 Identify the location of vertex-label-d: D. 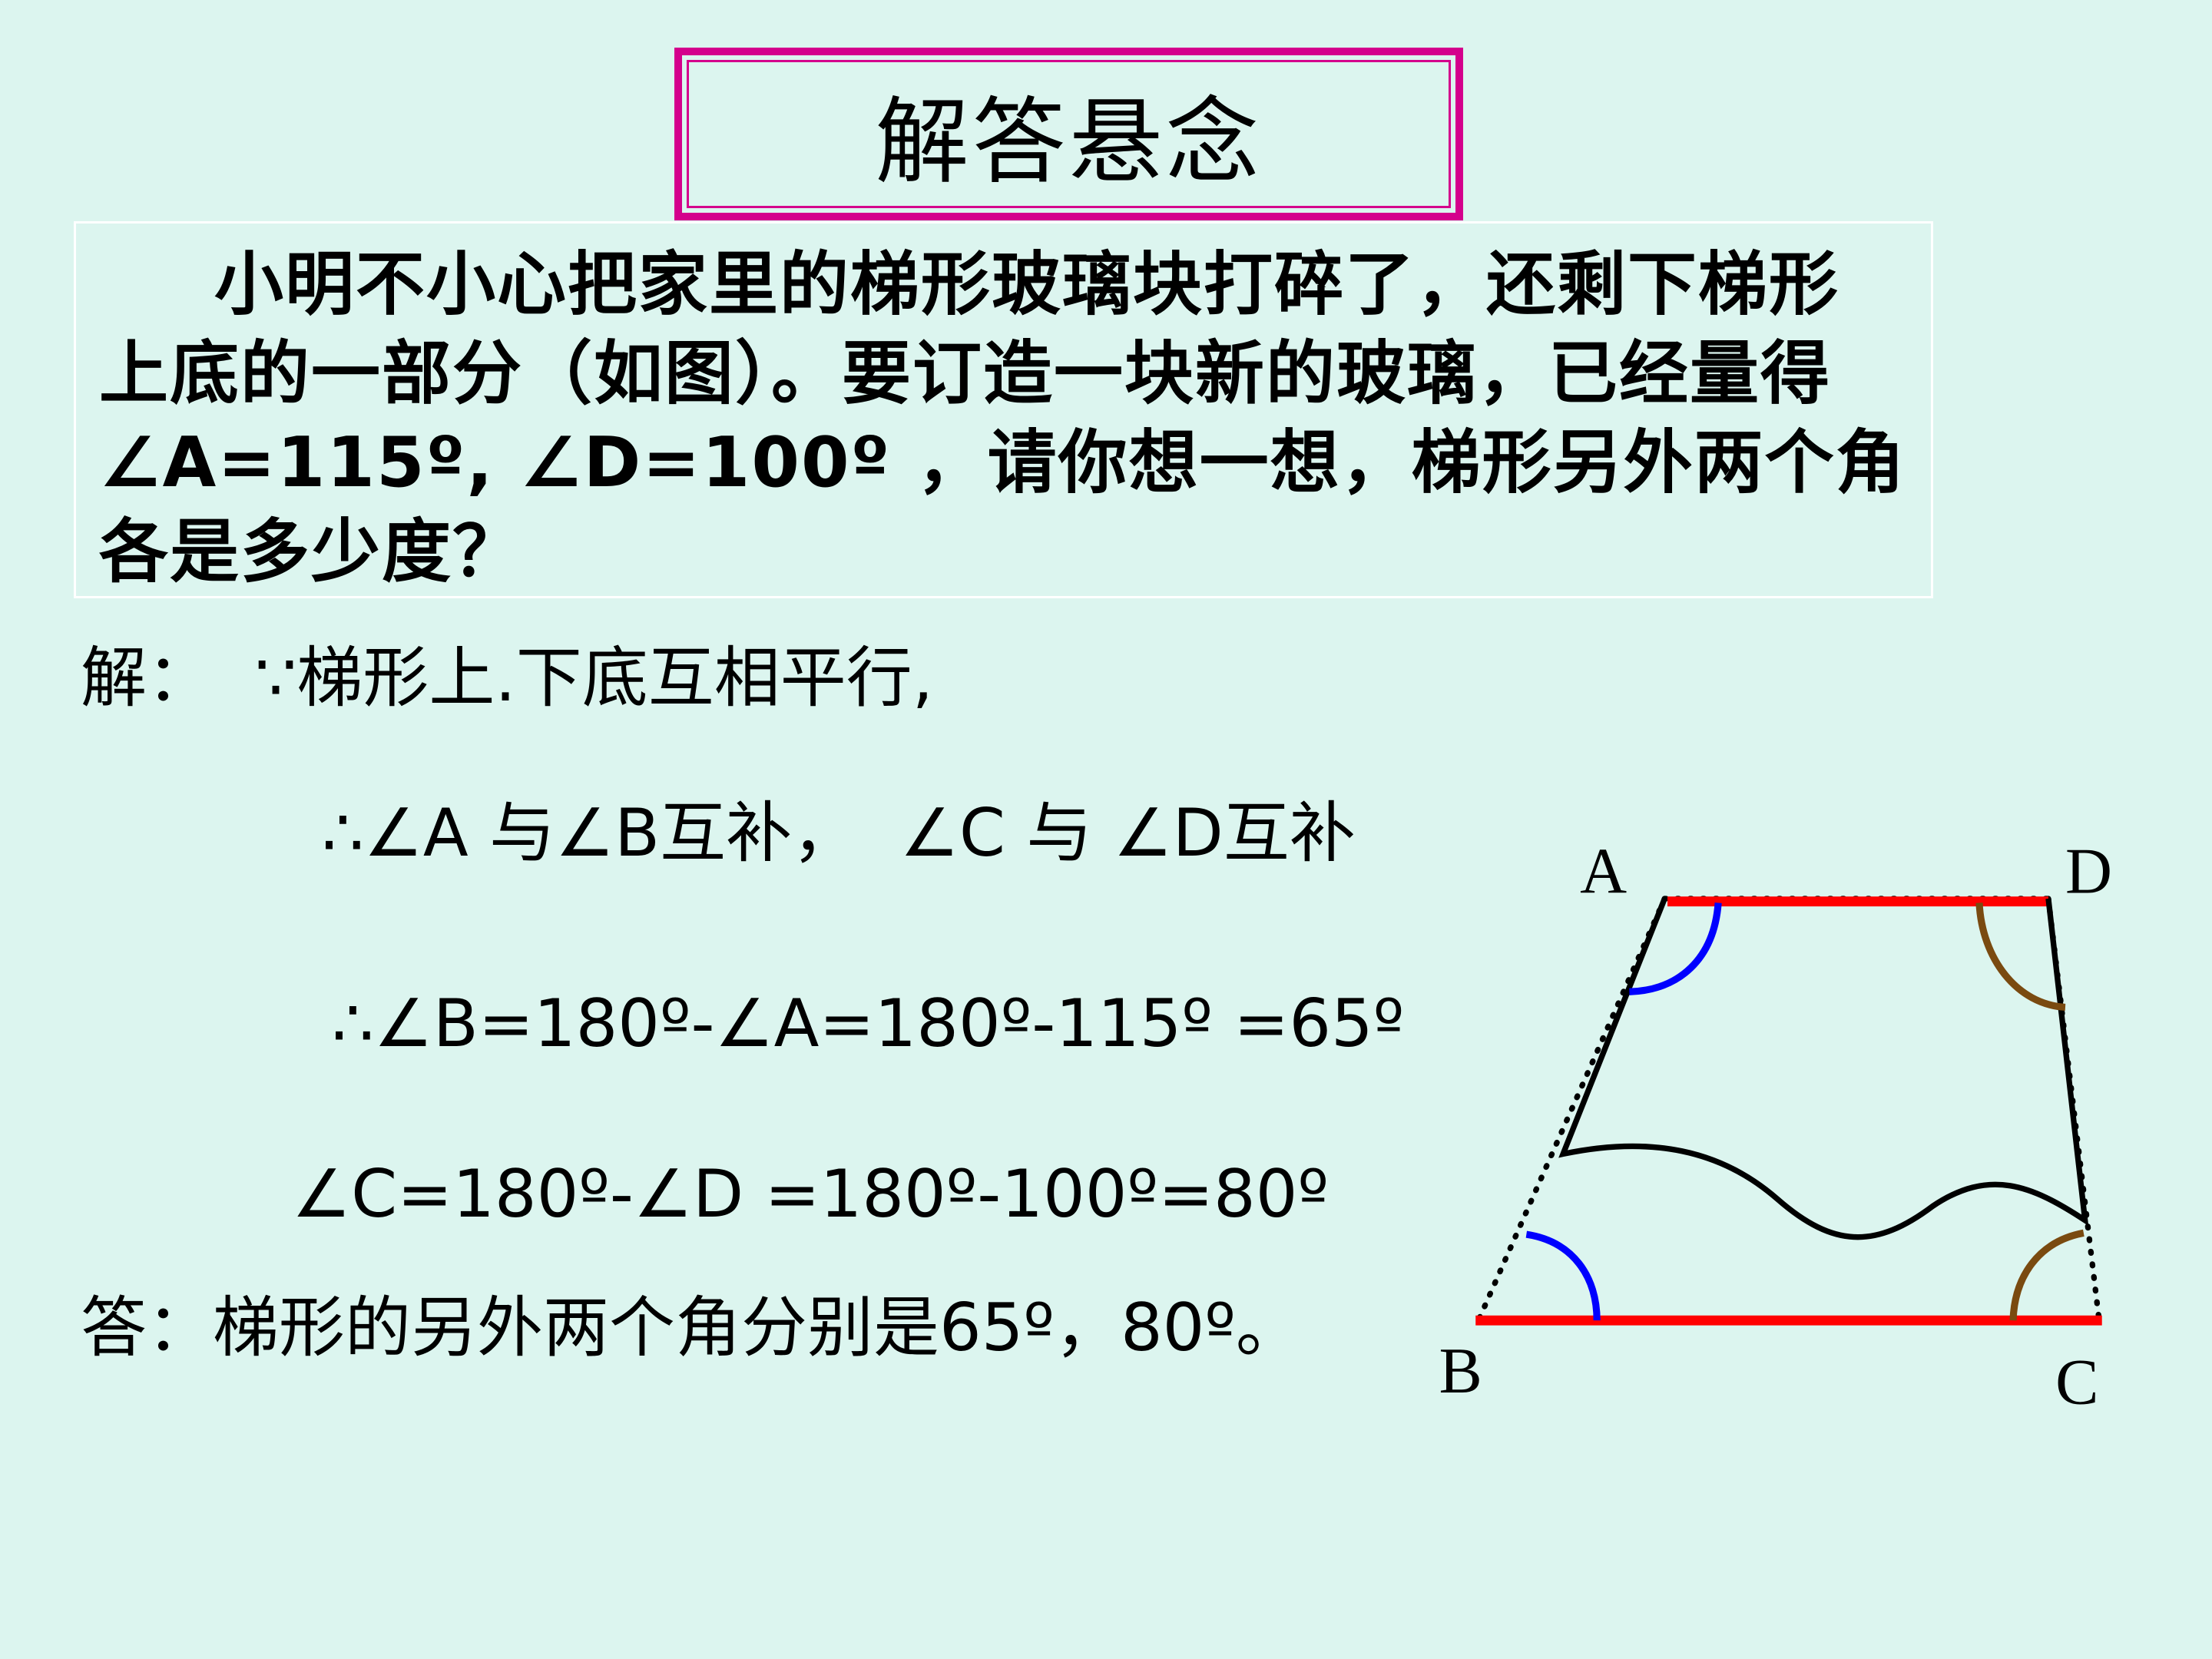
(2088, 872).